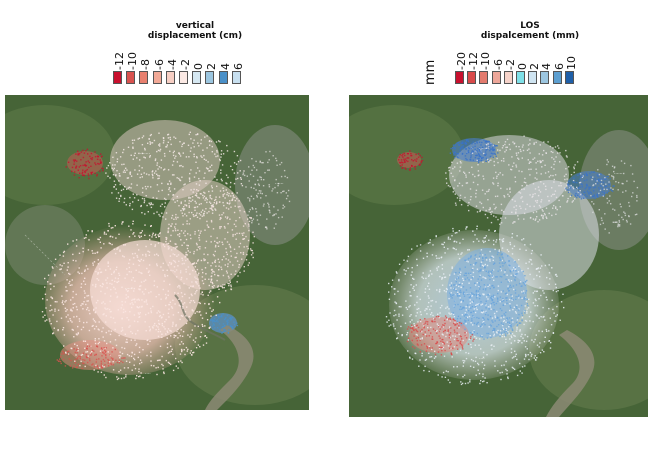  Describe the element at coordinates (212, 66) in the screenshot. I see `left-legend-tick: 2` at that location.